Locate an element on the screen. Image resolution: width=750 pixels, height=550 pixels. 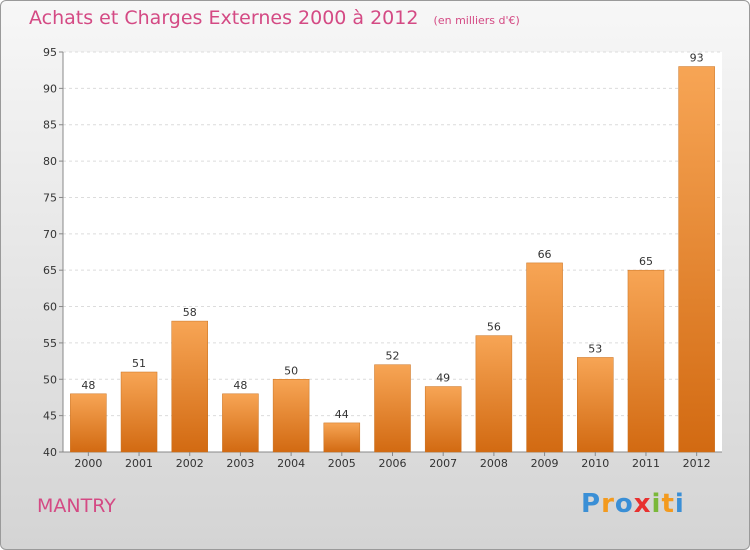
bar-value-label: 50 is located at coordinates (291, 370).